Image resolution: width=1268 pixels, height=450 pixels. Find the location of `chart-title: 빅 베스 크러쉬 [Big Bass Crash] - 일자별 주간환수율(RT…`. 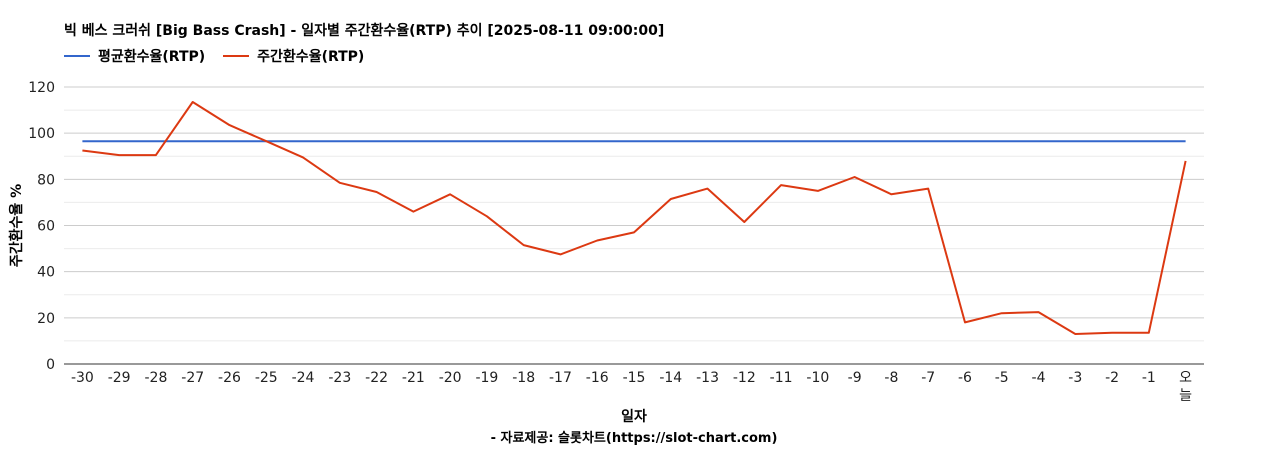

chart-title: 빅 베스 크러쉬 [Big Bass Crash] - 일자별 주간환수율(RT… is located at coordinates (364, 31).